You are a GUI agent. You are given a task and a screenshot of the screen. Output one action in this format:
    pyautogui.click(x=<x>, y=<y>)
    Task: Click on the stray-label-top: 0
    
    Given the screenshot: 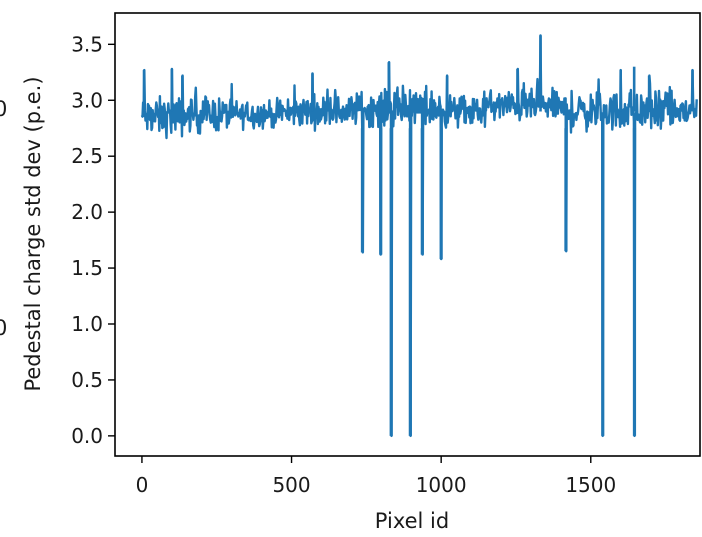 What is the action you would take?
    pyautogui.click(x=3, y=109)
    